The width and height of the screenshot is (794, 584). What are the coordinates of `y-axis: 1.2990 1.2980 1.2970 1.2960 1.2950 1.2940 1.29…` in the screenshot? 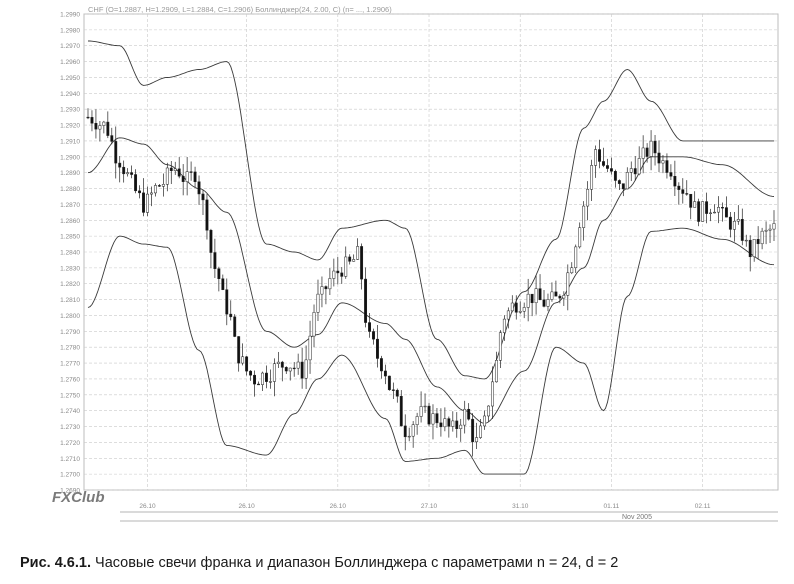 It's located at (70, 253).